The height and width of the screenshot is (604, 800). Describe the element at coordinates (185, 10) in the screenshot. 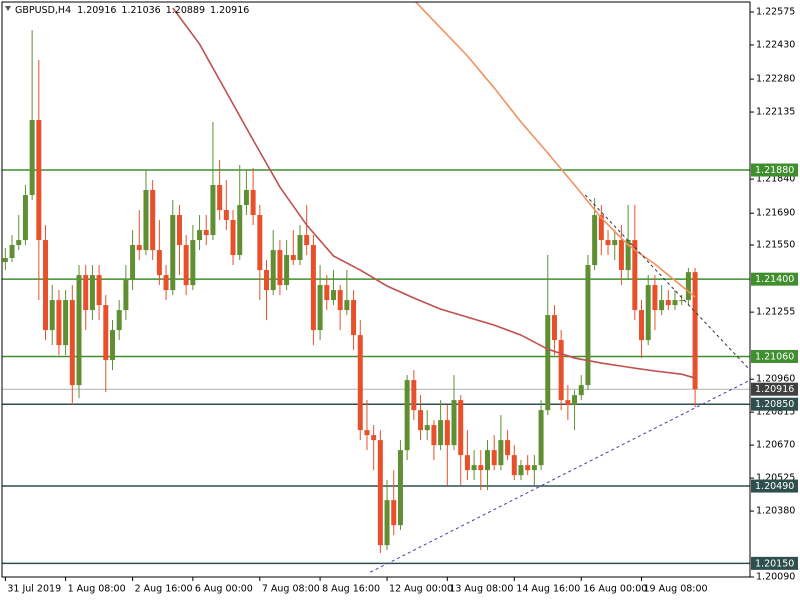

I see `header-low: 1.20889` at that location.